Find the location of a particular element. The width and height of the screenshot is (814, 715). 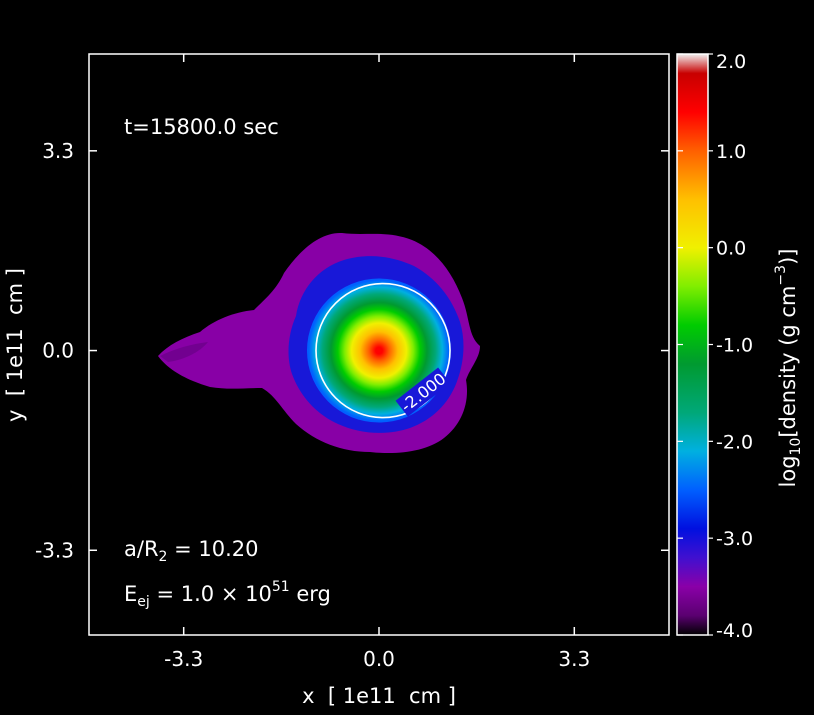

time-annotation: t=15800.0 sec is located at coordinates (201, 127).